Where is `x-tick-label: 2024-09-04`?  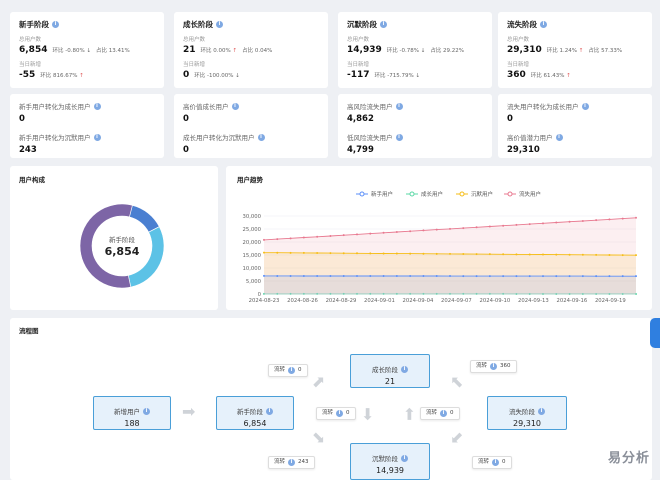 x-tick-label: 2024-09-04 is located at coordinates (418, 301).